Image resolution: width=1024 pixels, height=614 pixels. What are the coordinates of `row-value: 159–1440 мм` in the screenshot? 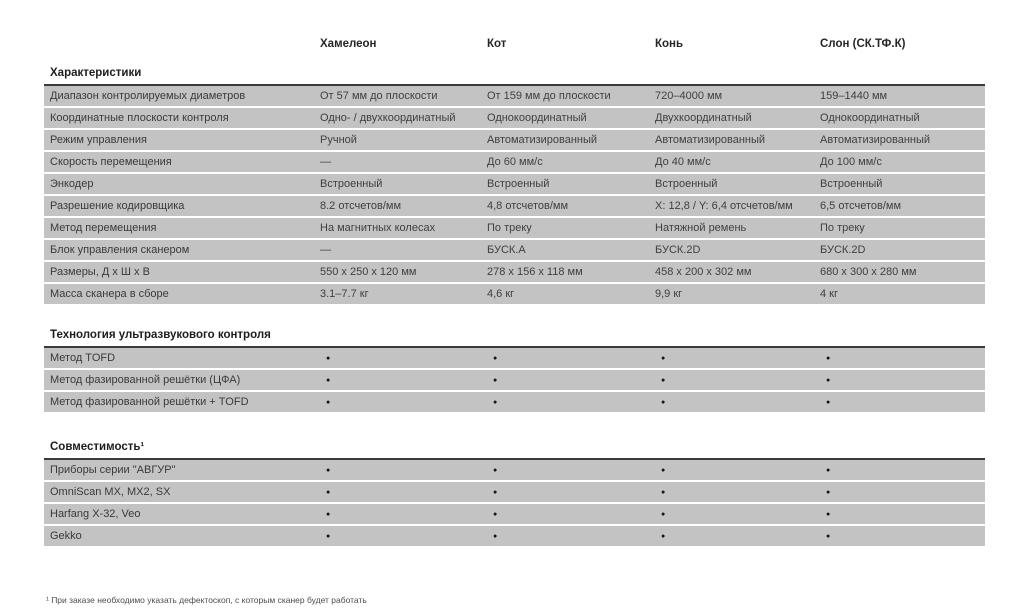 It's located at (854, 96).